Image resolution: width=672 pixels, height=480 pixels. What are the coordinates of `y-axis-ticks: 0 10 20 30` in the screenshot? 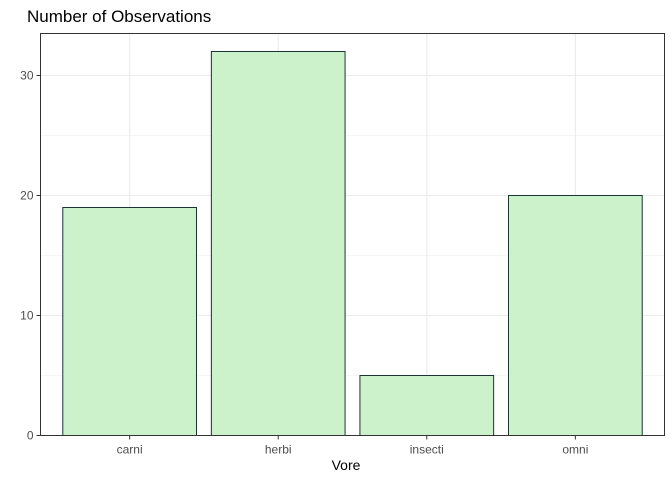 It's located at (30, 256).